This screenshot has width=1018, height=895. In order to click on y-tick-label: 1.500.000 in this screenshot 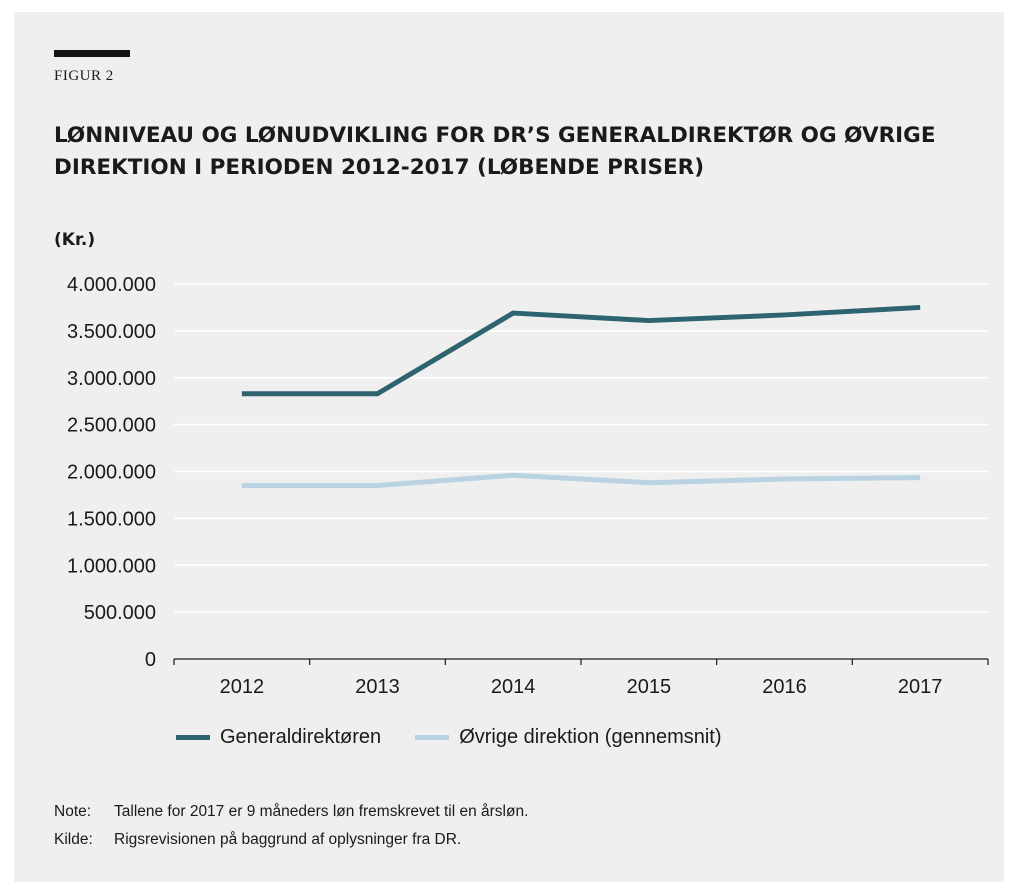, I will do `click(111, 519)`.